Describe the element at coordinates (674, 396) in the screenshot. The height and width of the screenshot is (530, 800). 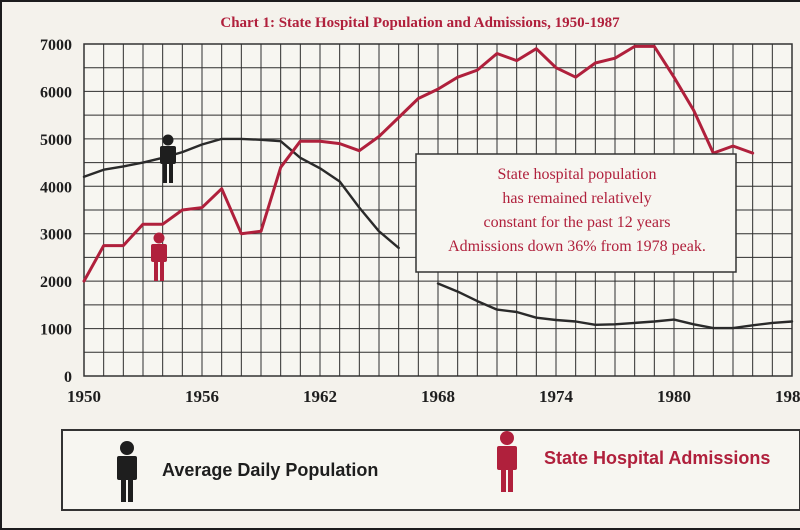
I see `x-tick-label: 1980` at that location.